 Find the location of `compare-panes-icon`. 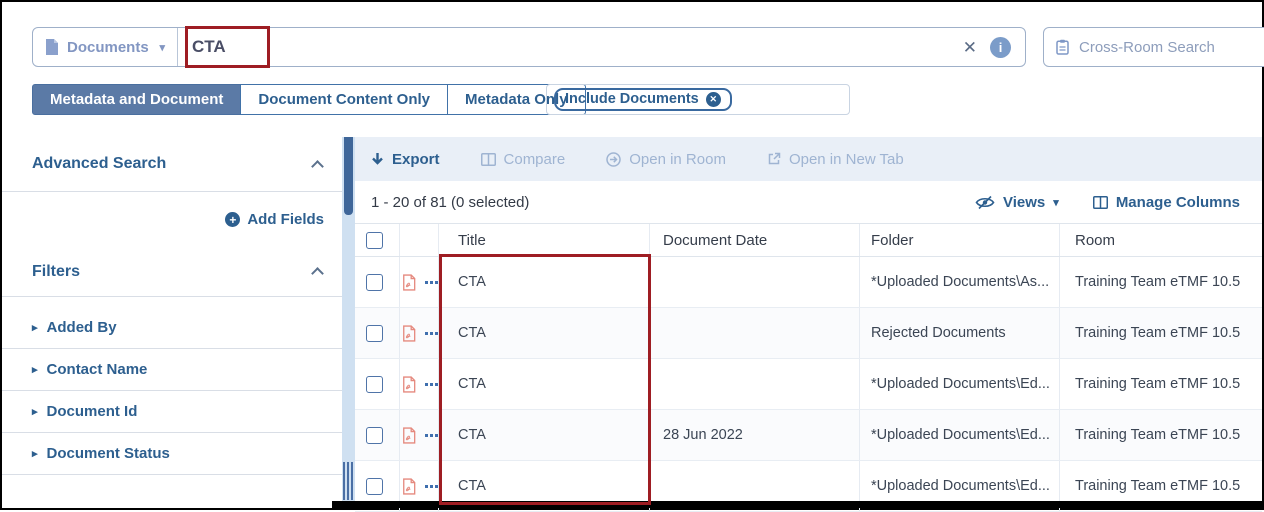

compare-panes-icon is located at coordinates (488, 159).